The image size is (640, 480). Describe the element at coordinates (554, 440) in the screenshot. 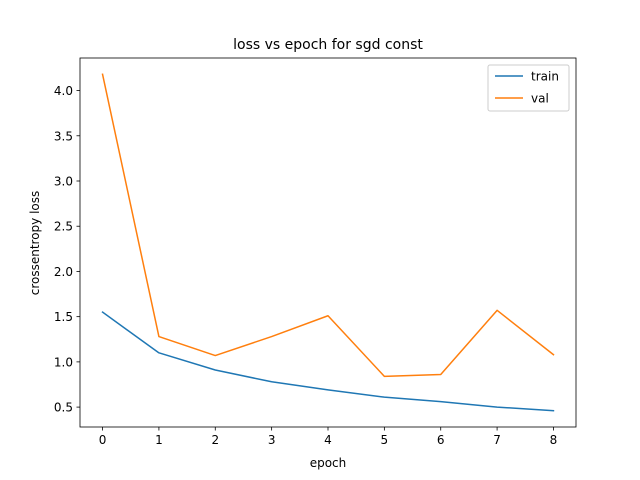

I see `x-tick-label-8: 8` at that location.